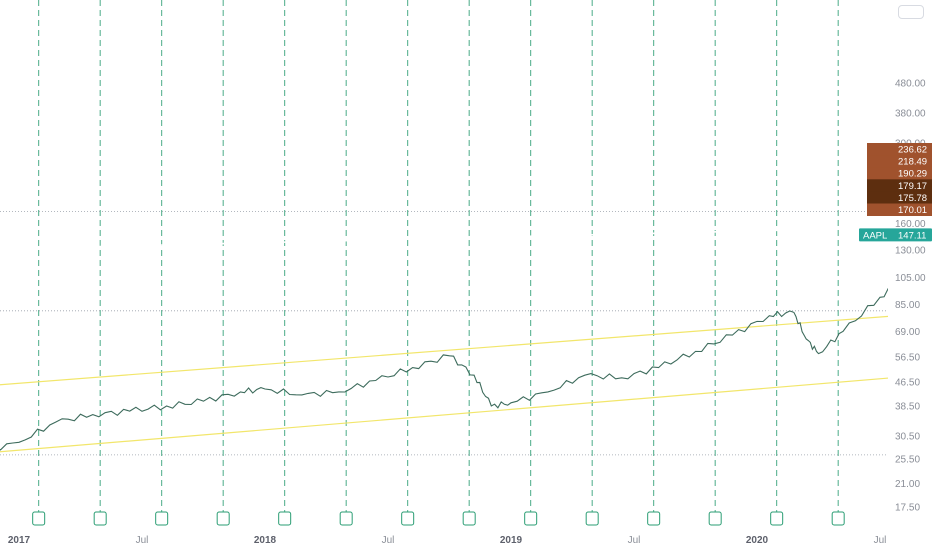 This screenshot has height=550, width=932. What do you see at coordinates (912, 162) in the screenshot?
I see `price-badge-label: 218.49` at bounding box center [912, 162].